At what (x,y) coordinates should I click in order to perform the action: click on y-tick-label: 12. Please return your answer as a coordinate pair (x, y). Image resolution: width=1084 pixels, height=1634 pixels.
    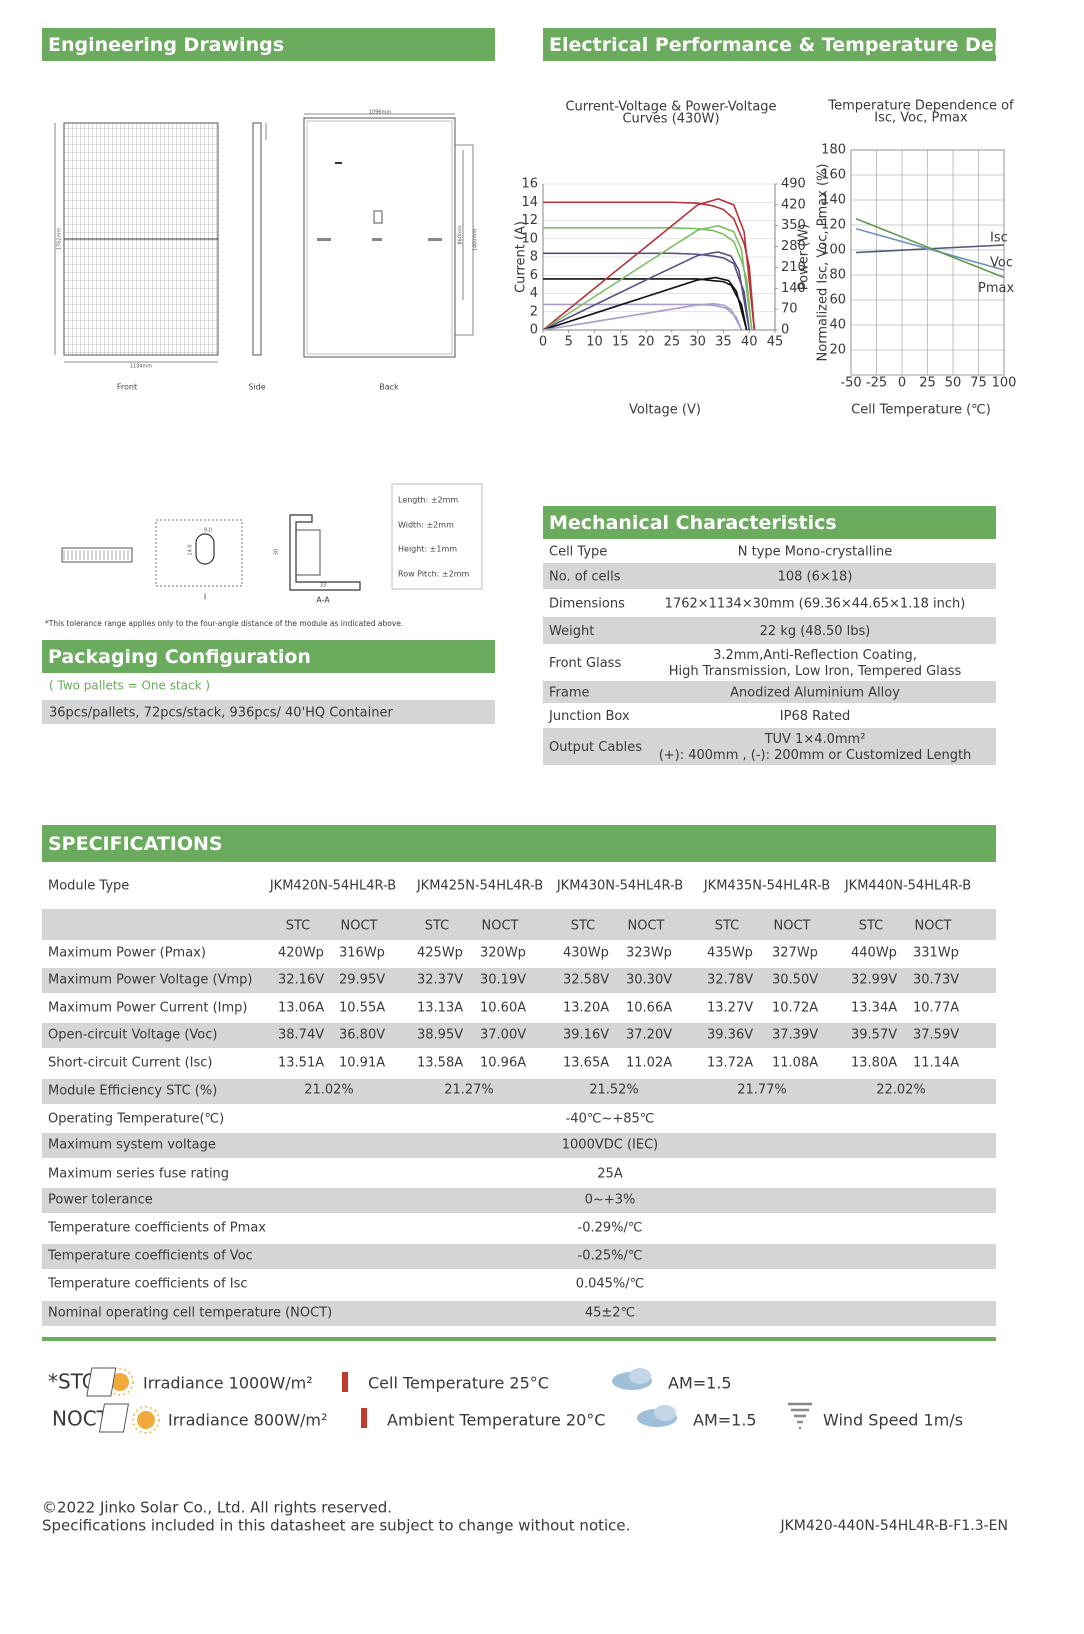
    Looking at the image, I should click on (529, 220).